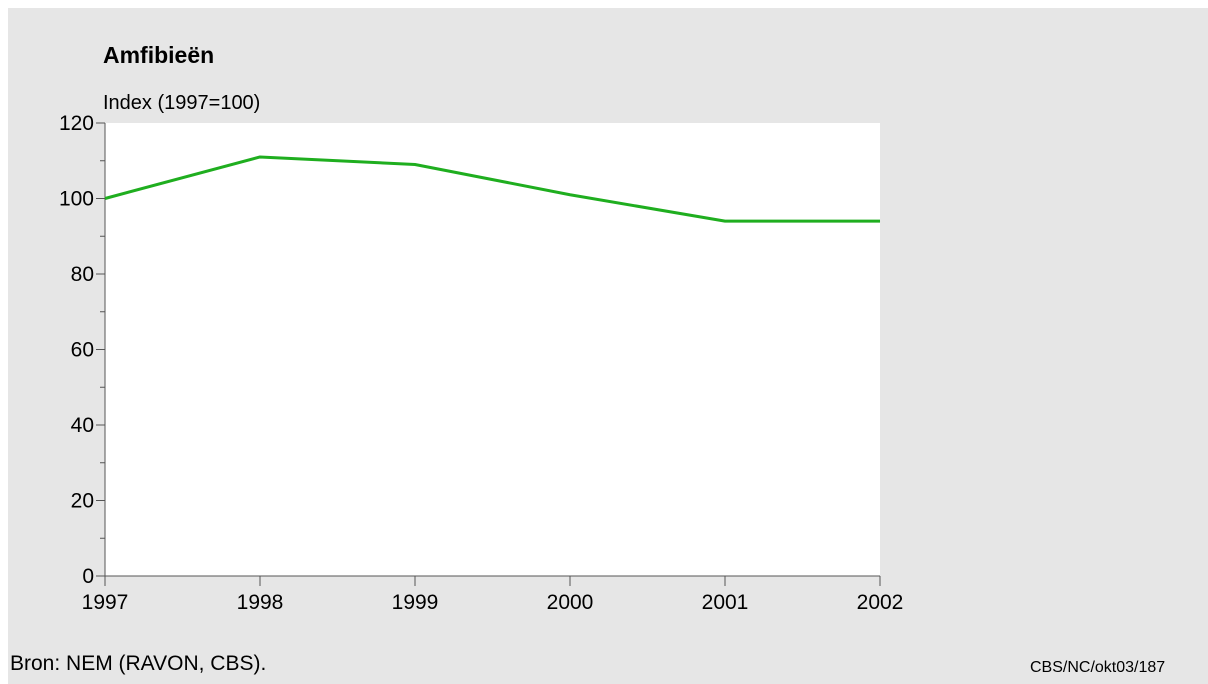 The width and height of the screenshot is (1208, 684). I want to click on chart-code: CBS/NC/okt03/187, so click(1098, 667).